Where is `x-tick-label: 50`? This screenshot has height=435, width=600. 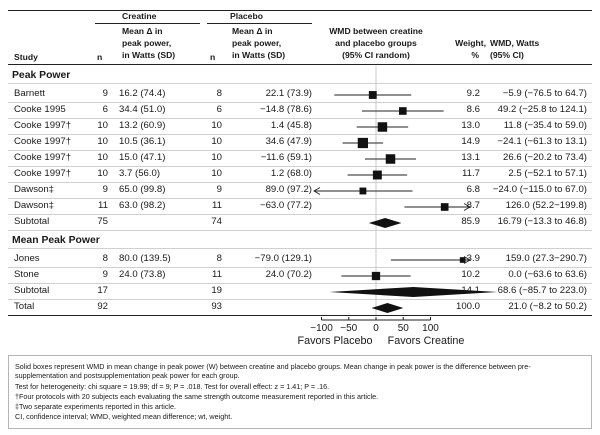 x-tick-label: 50 is located at coordinates (404, 328).